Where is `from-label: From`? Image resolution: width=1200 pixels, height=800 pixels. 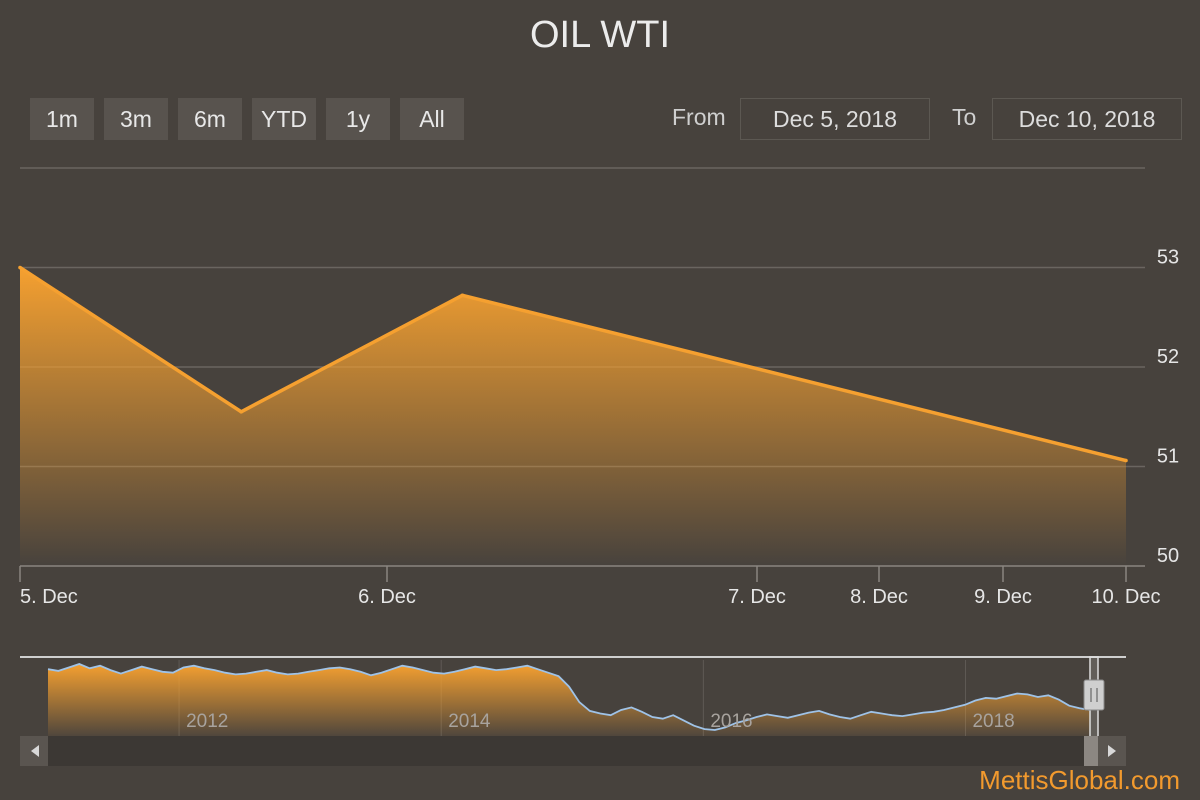
from-label: From is located at coordinates (699, 117).